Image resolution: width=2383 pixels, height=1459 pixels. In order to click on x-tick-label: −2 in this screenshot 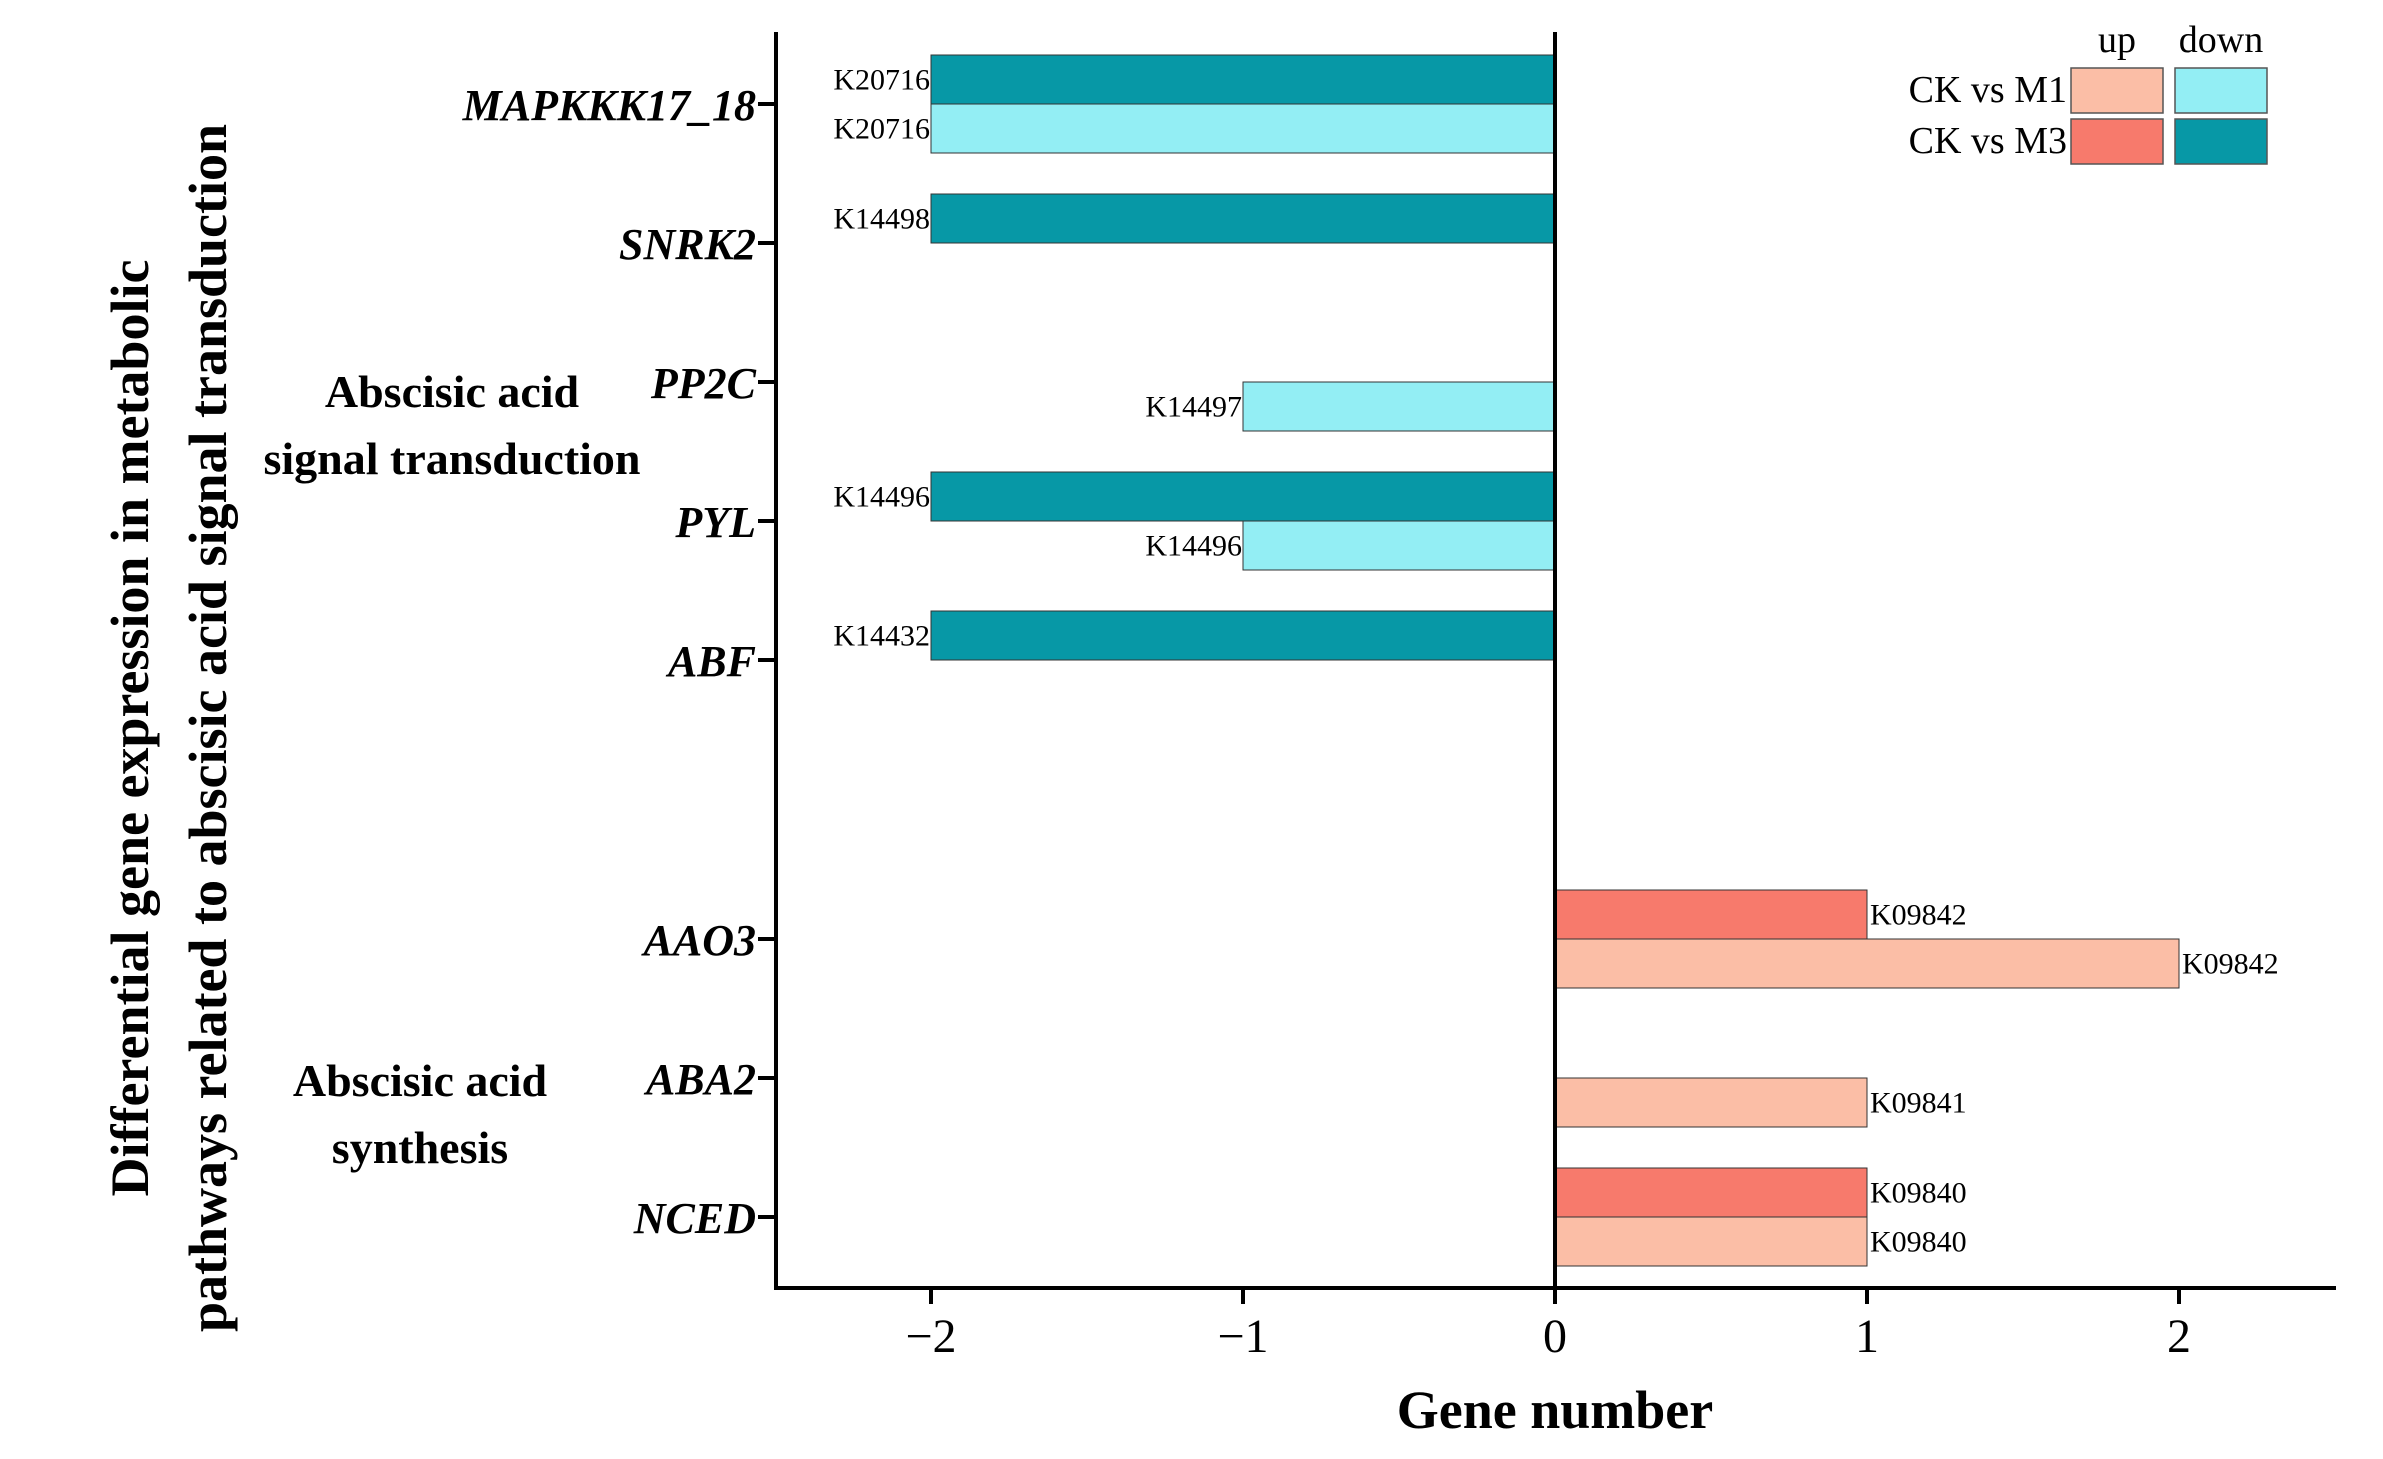, I will do `click(930, 1336)`.